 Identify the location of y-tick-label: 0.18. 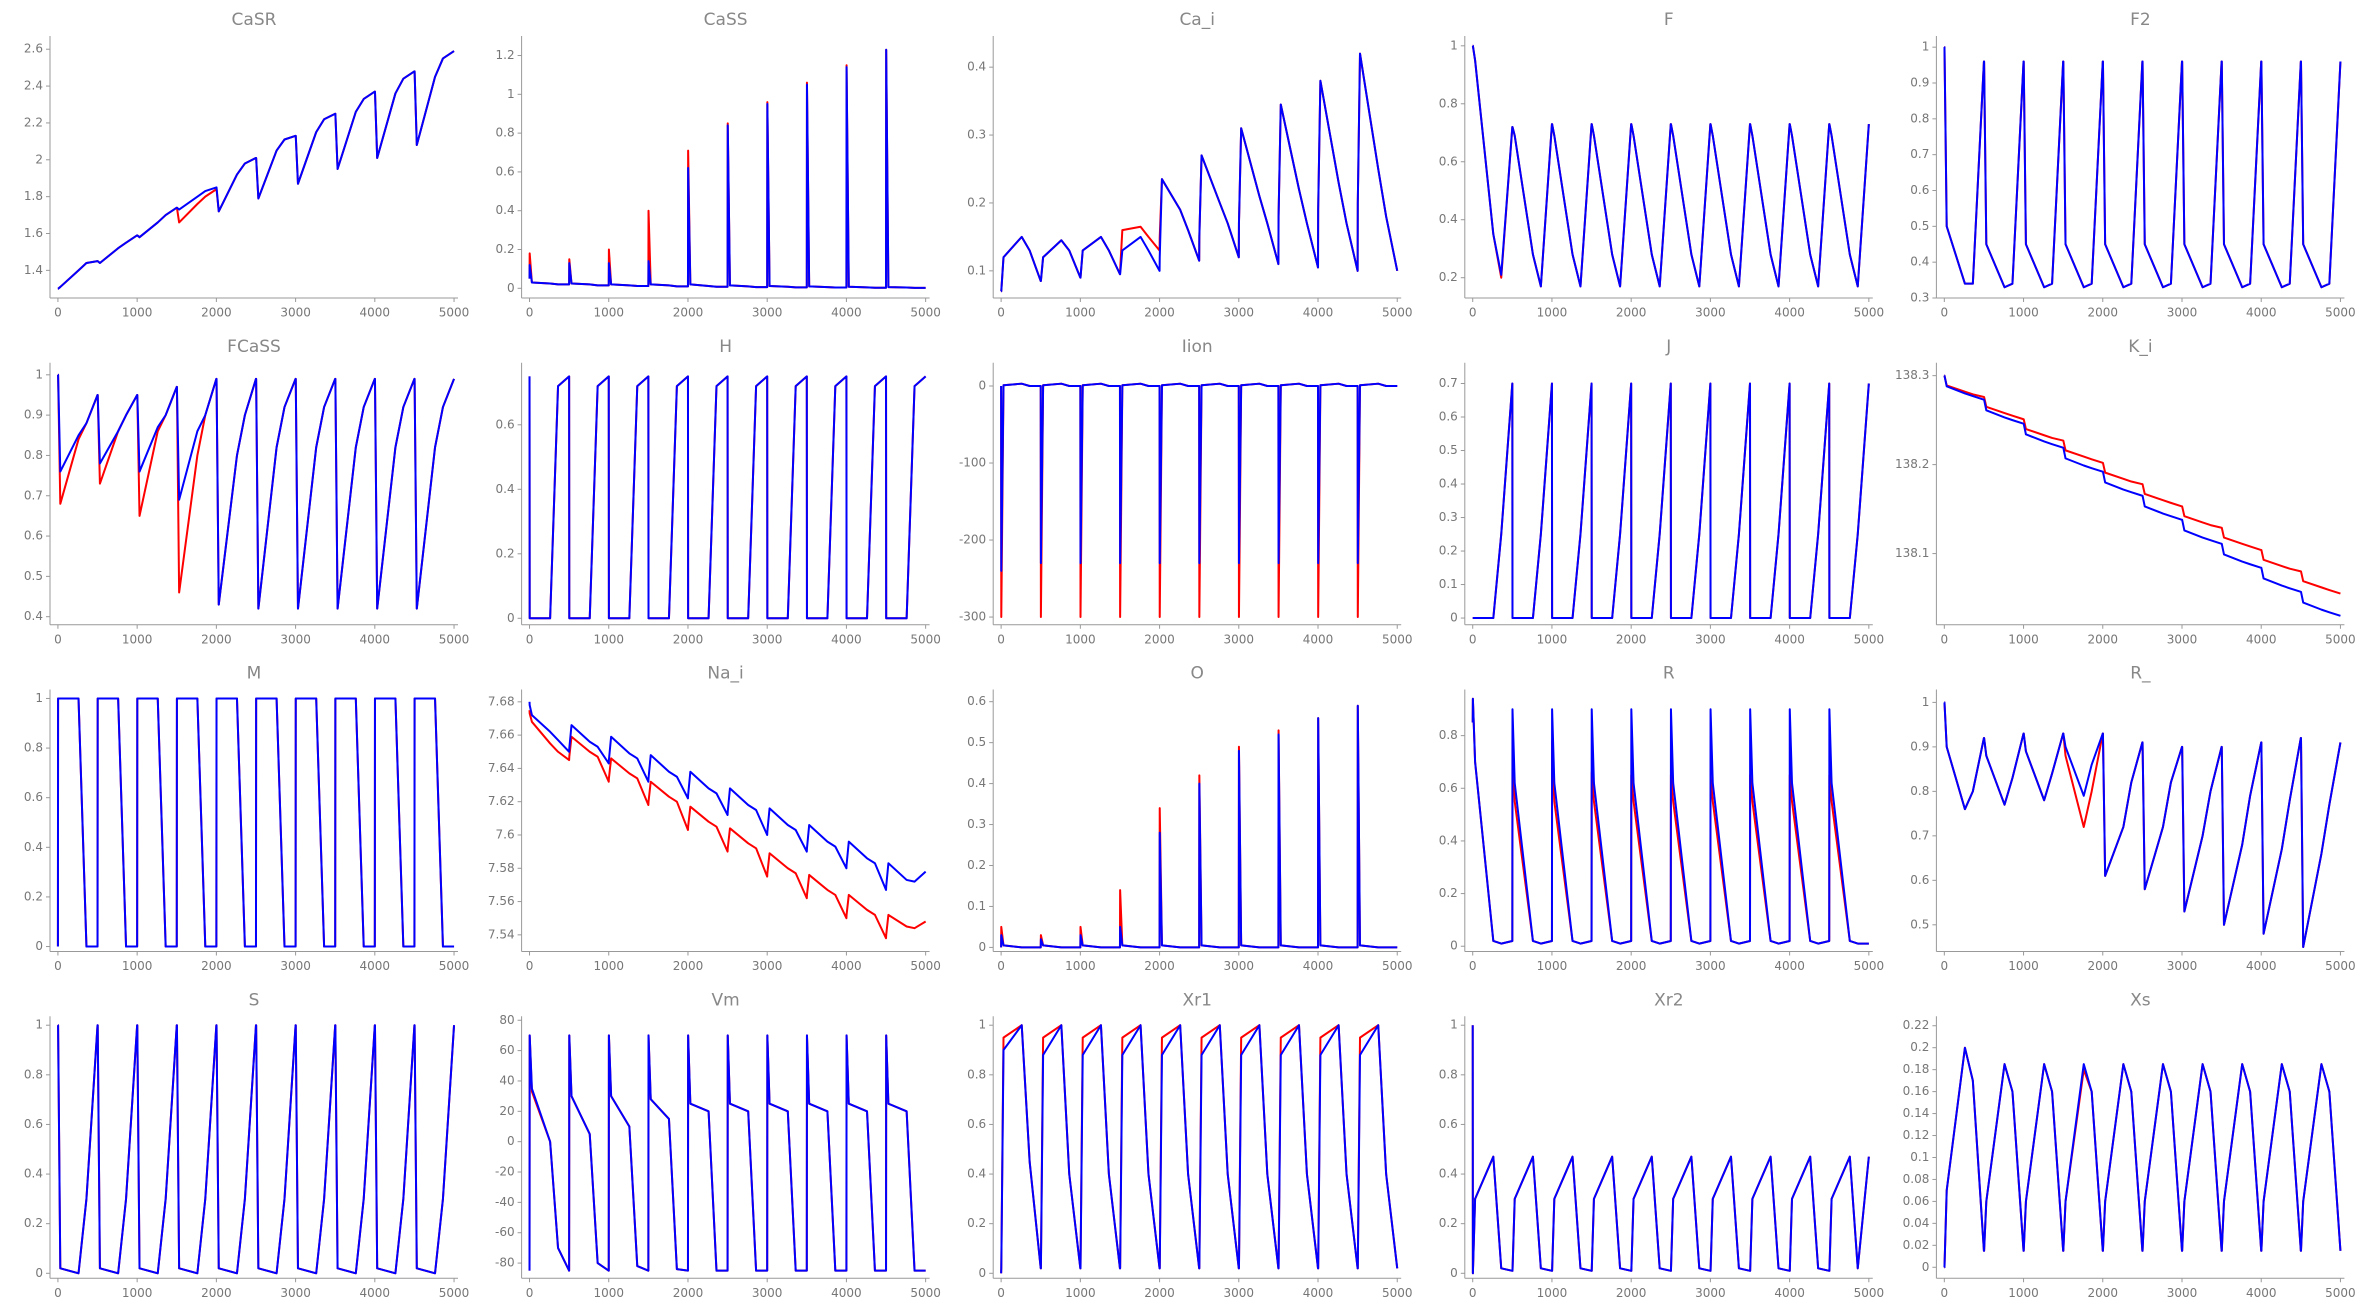
(1916, 1069).